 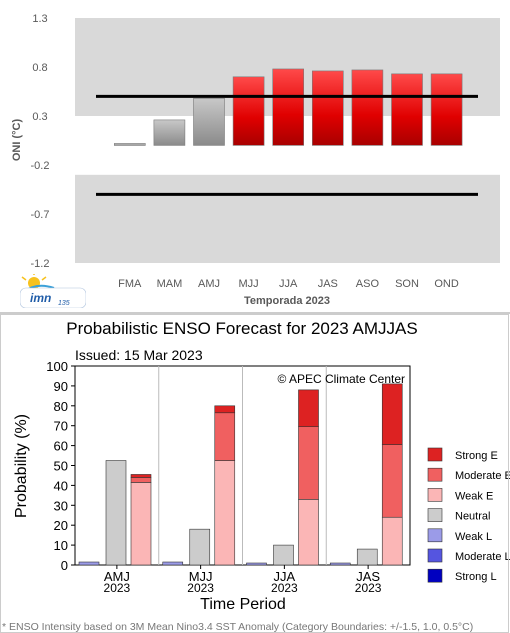 I want to click on legend-label: Moderate L, so click(x=482, y=557).